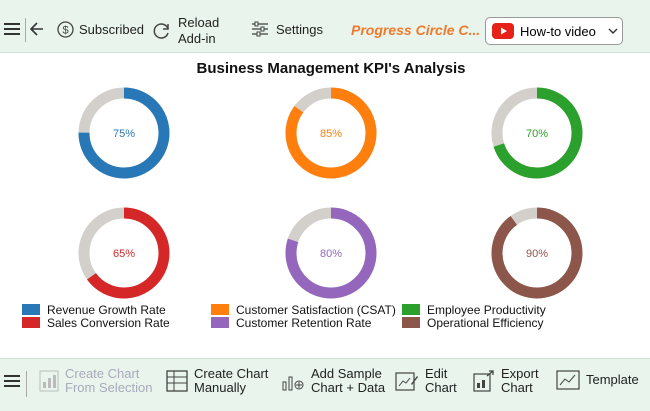 The width and height of the screenshot is (650, 411). Describe the element at coordinates (331, 68) in the screenshot. I see `chart-title: Business Management KPI's Analysis` at that location.